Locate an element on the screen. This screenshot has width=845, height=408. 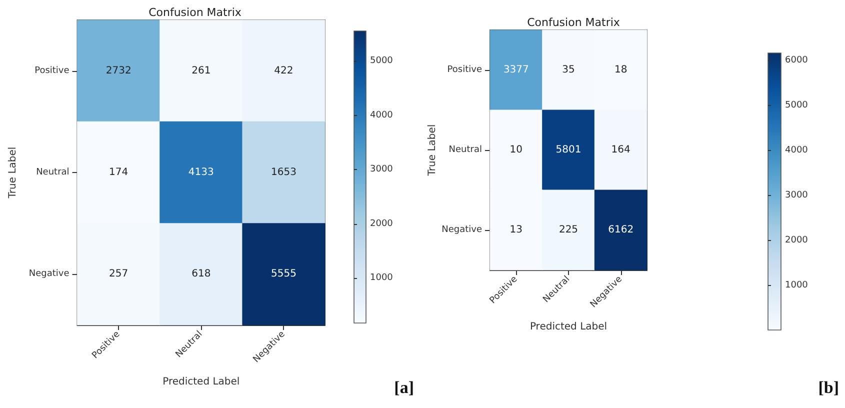
data-label: 174 is located at coordinates (118, 172).